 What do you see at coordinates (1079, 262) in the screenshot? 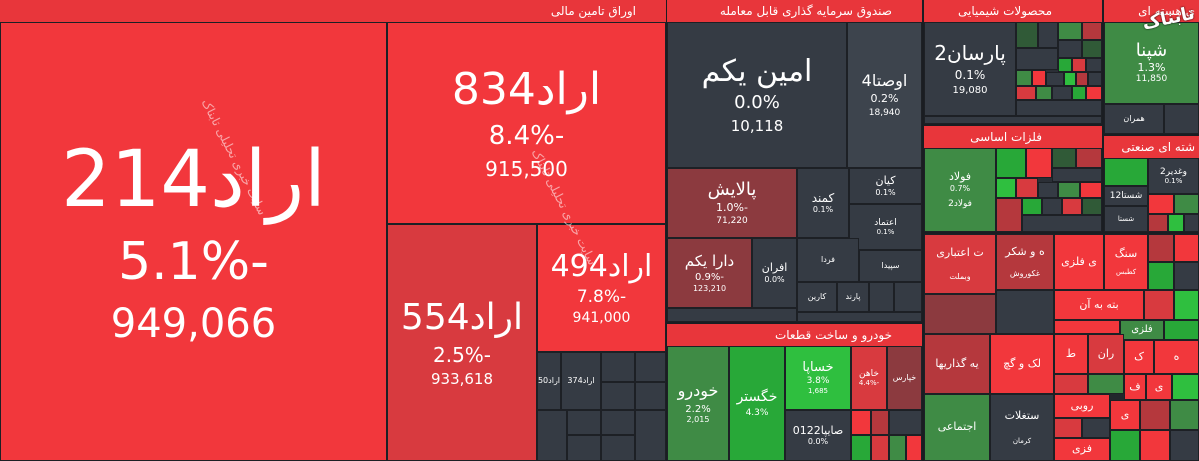
I see `tile-ifelzi: ی فلزی` at bounding box center [1079, 262].